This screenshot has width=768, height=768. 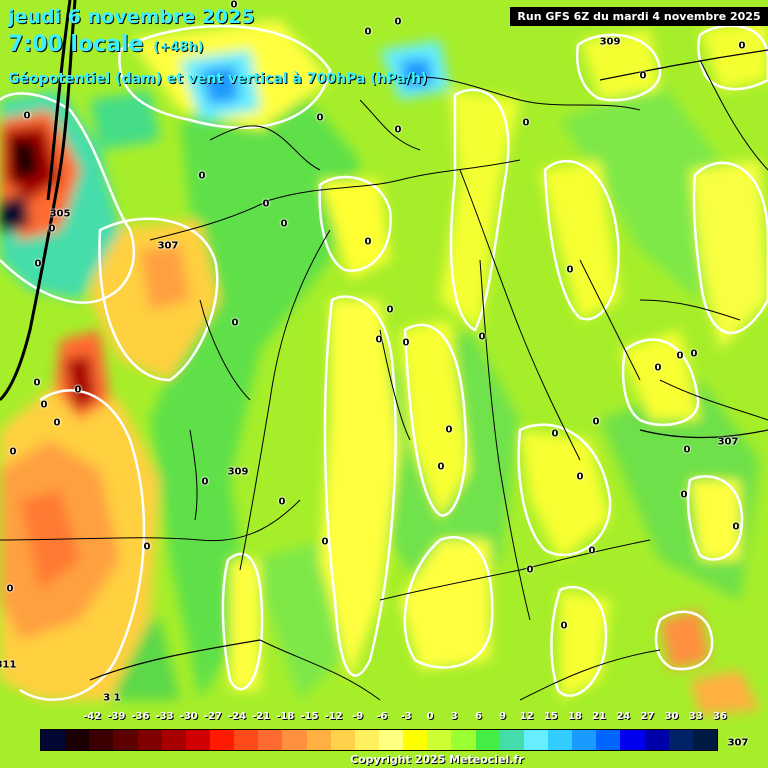 I want to click on local-time: 7:00 locale, so click(x=76, y=44).